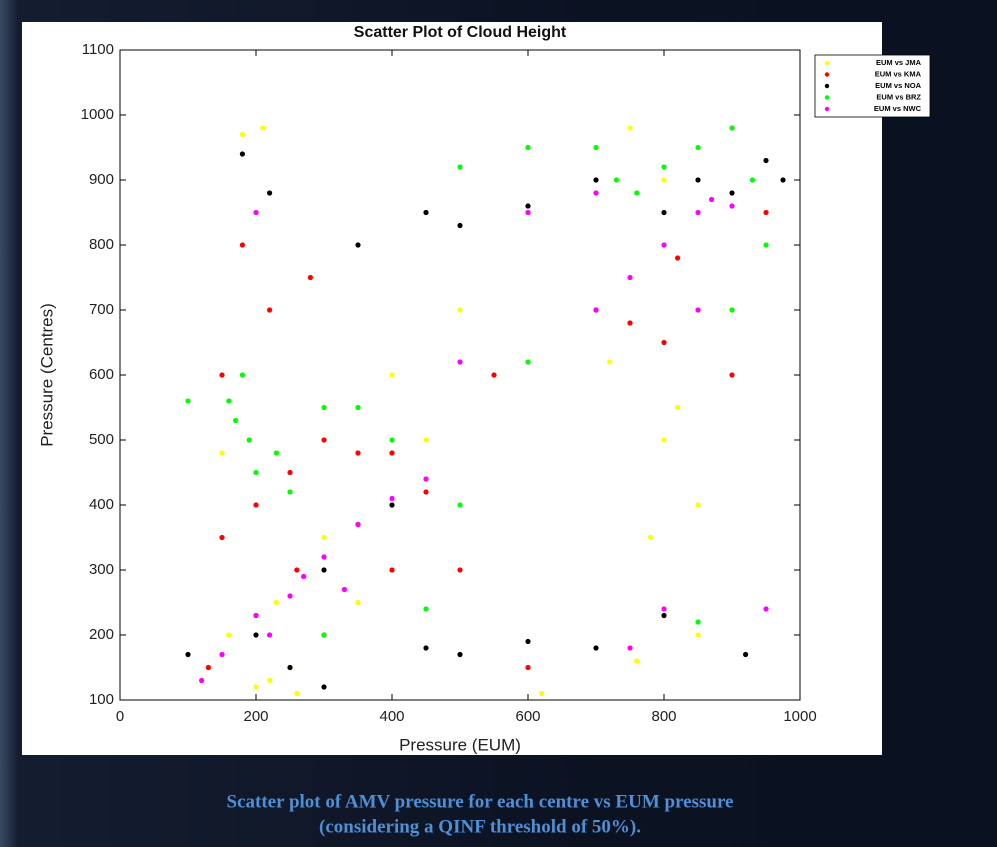 This screenshot has height=847, width=997. Describe the element at coordinates (898, 85) in the screenshot. I see `legend-label: EUM vs NOA` at that location.